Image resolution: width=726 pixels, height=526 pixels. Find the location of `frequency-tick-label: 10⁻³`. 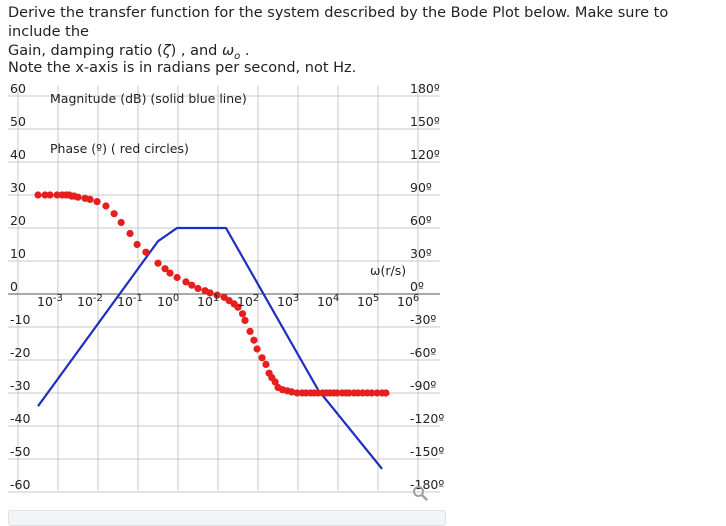

frequency-tick-label: 10⁻³ is located at coordinates (50, 301).